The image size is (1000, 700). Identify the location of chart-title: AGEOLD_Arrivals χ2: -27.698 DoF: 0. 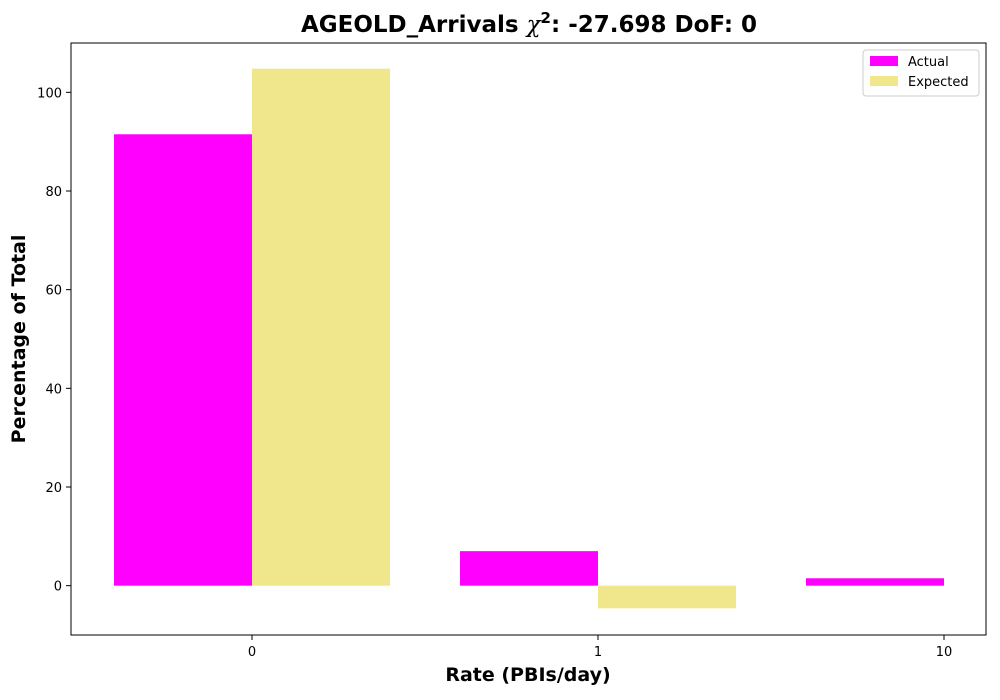
(529, 23).